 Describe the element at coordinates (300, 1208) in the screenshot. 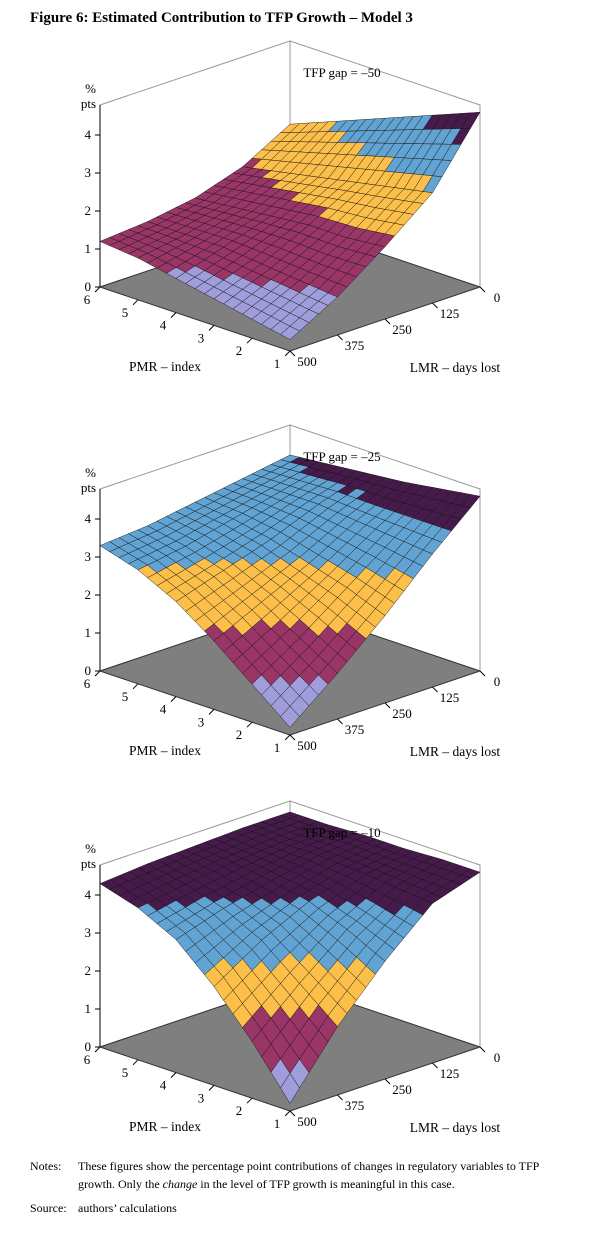

I see `figure-source: Source: authors’ calculations` at that location.